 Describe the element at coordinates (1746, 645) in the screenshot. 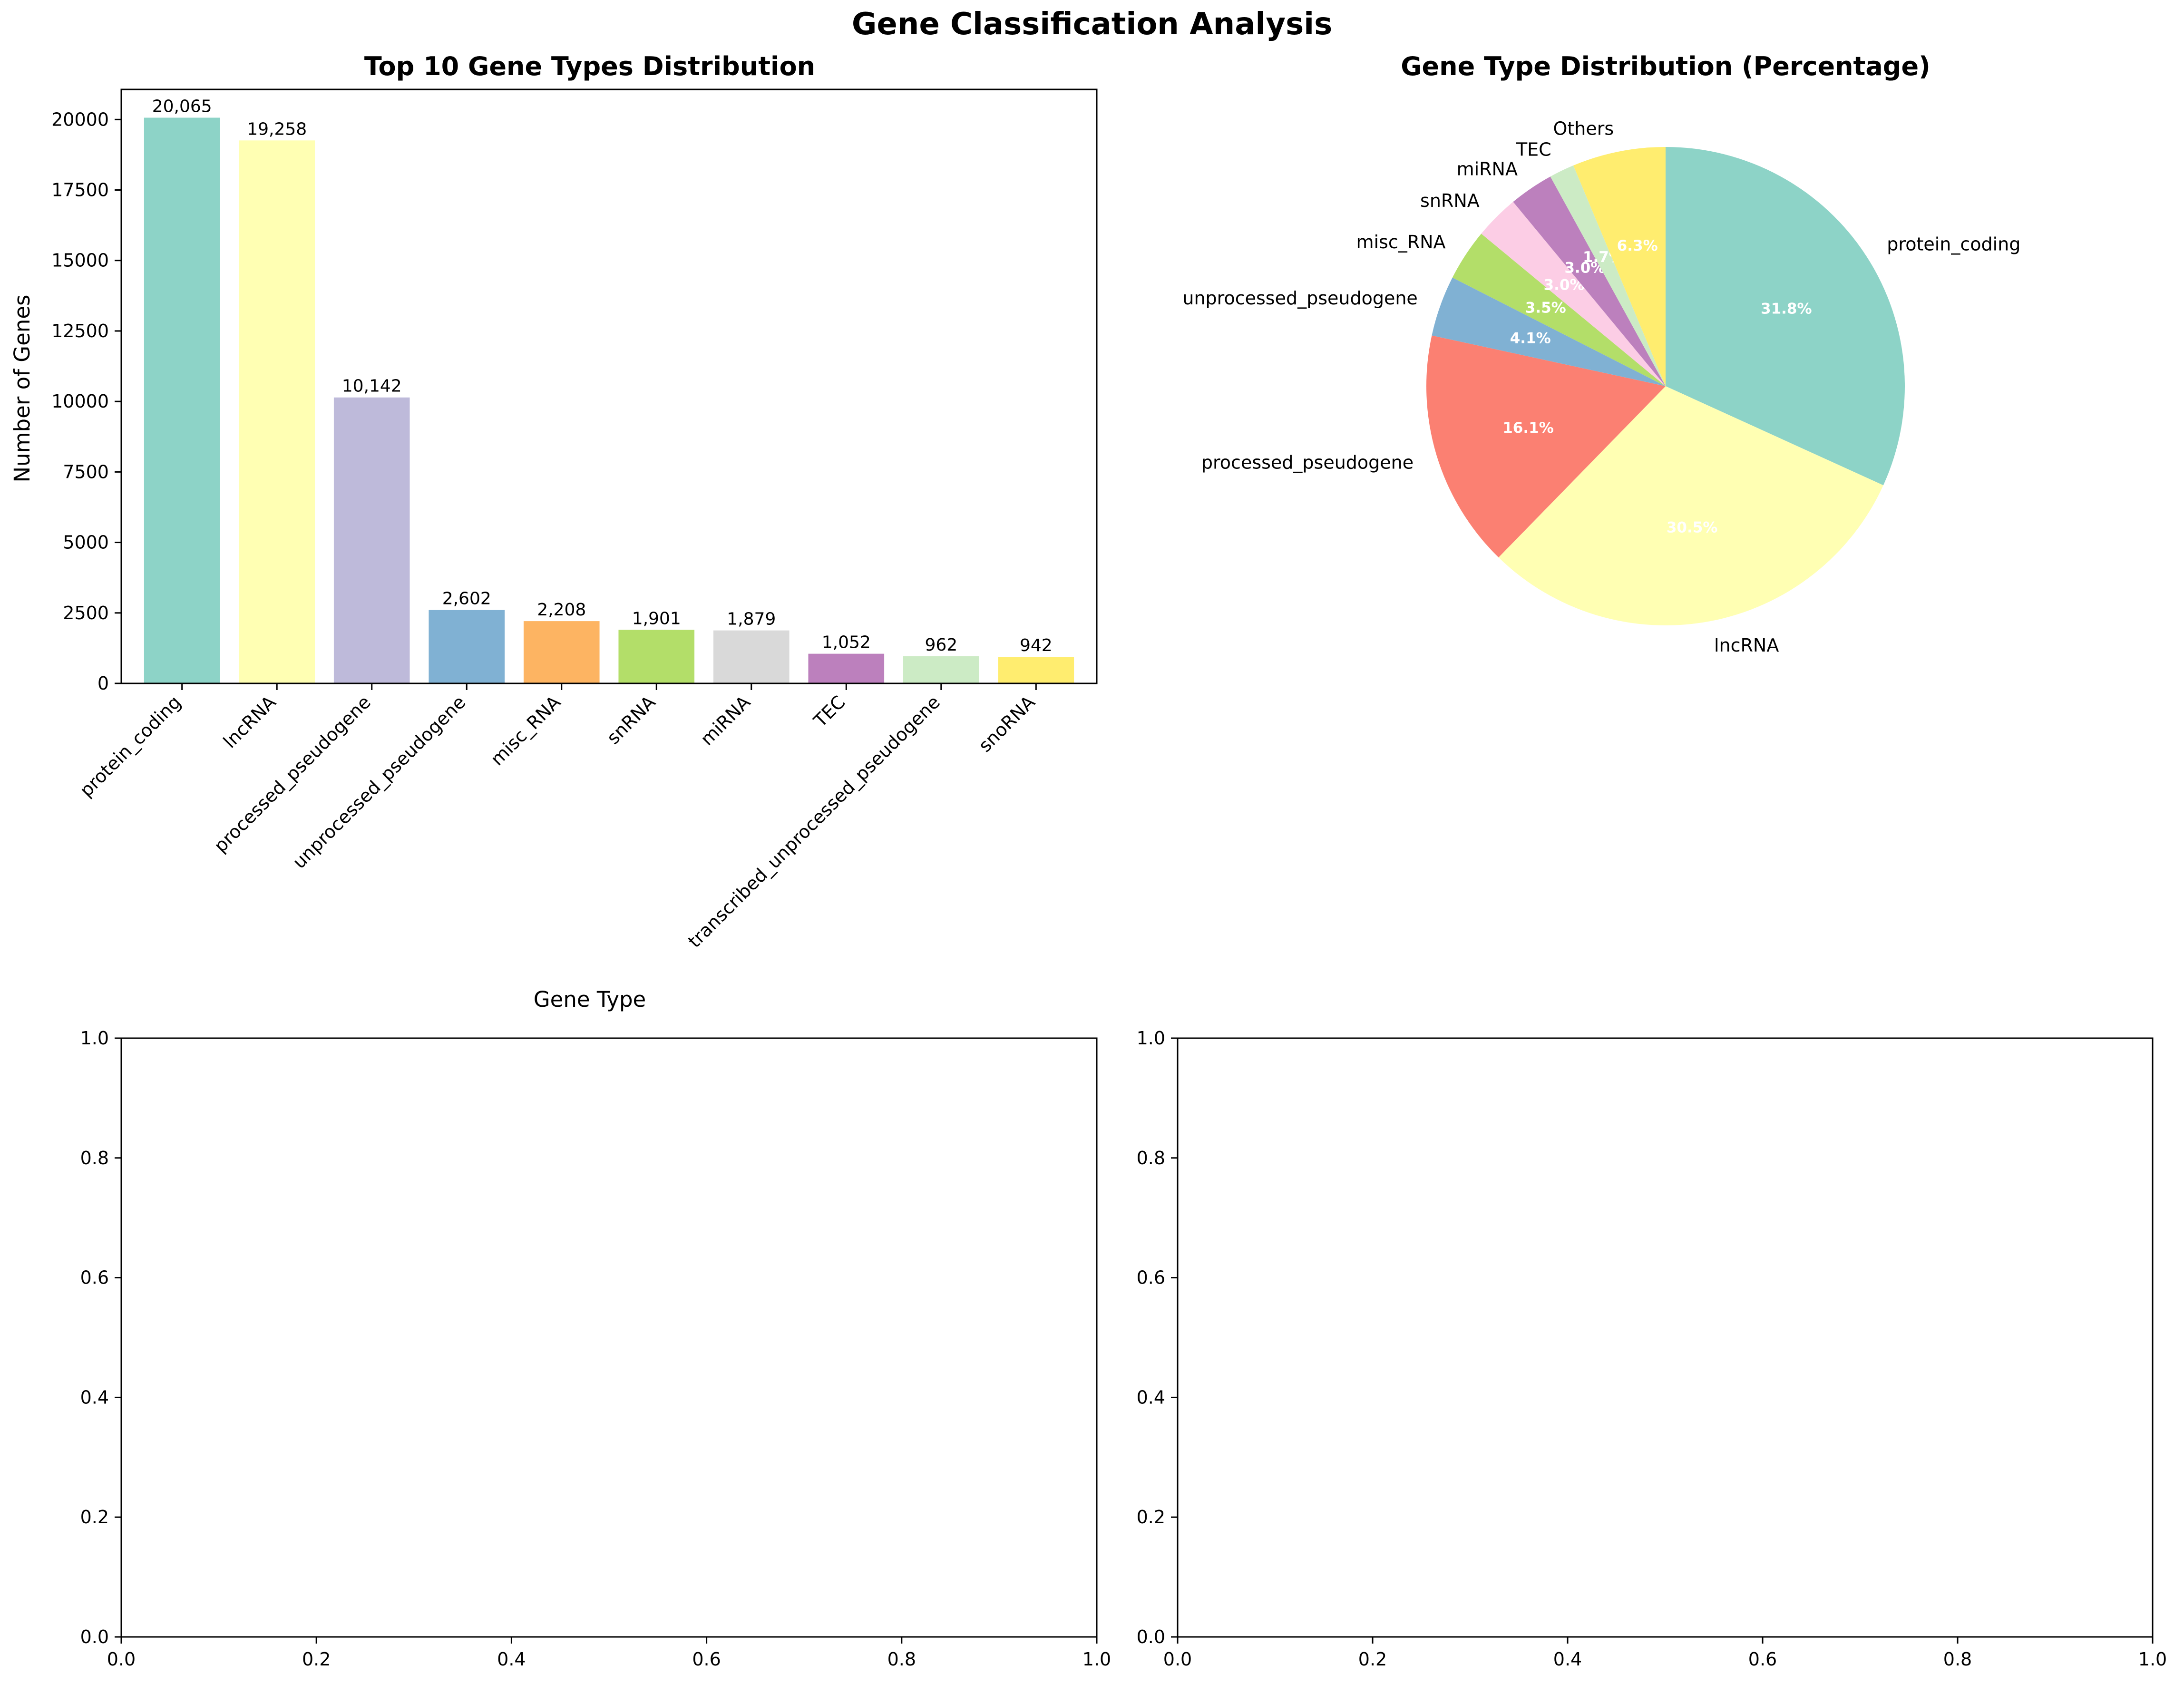

I see `pie-label: lncRNA` at that location.